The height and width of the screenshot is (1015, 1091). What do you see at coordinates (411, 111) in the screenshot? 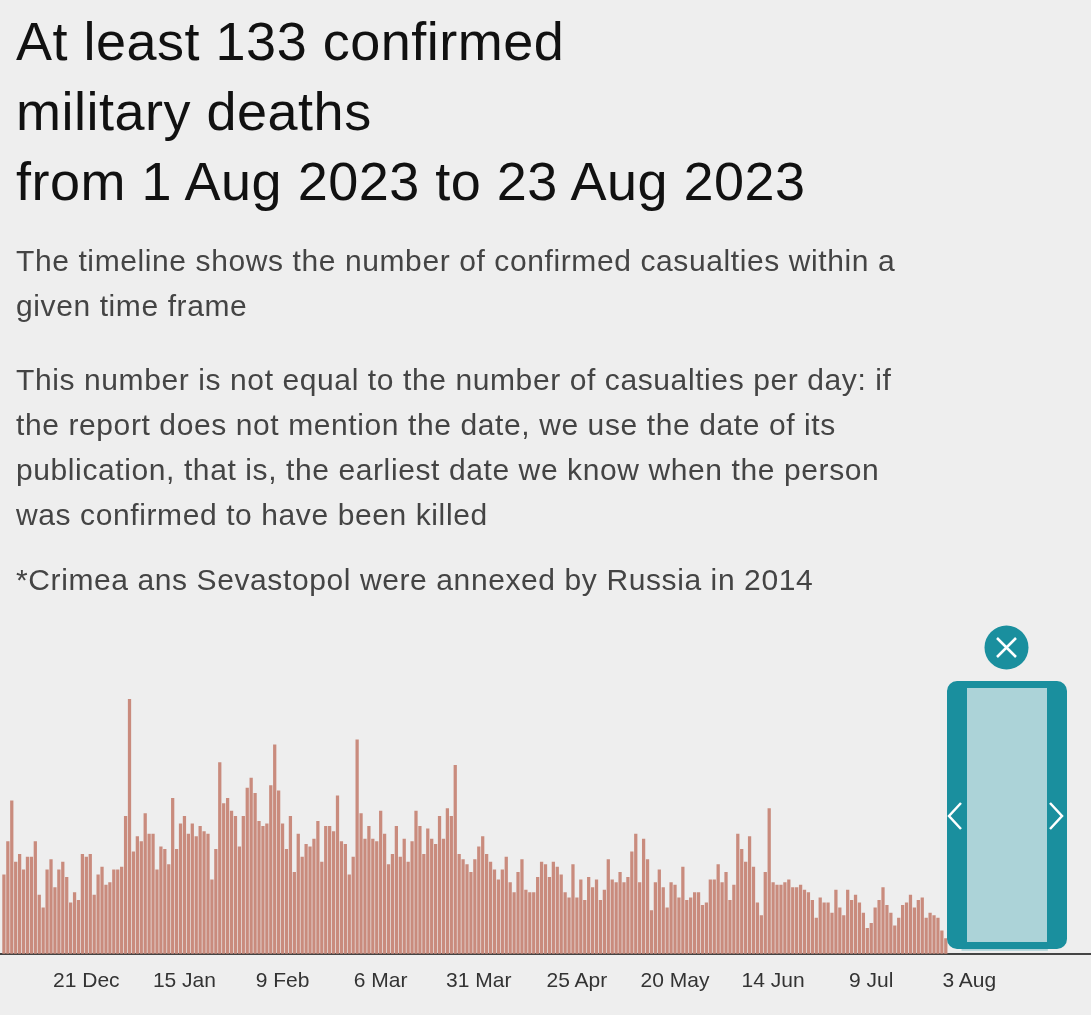
I see `chart-title: At least 133 confirmed military deaths from 1 Aug 2023 to 23 Aug 2023` at bounding box center [411, 111].